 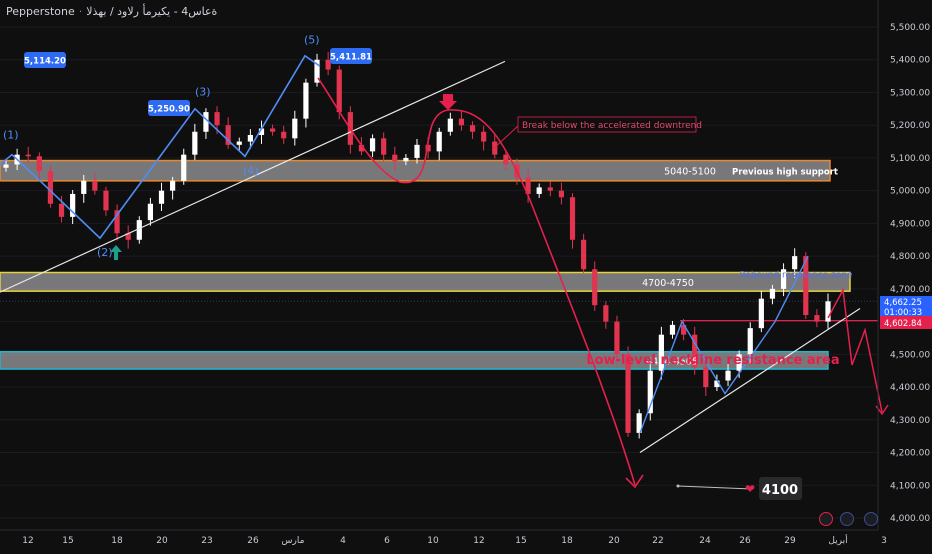 I want to click on zone-side-label-lower: Low-level neckline resistance area, so click(x=712, y=360).